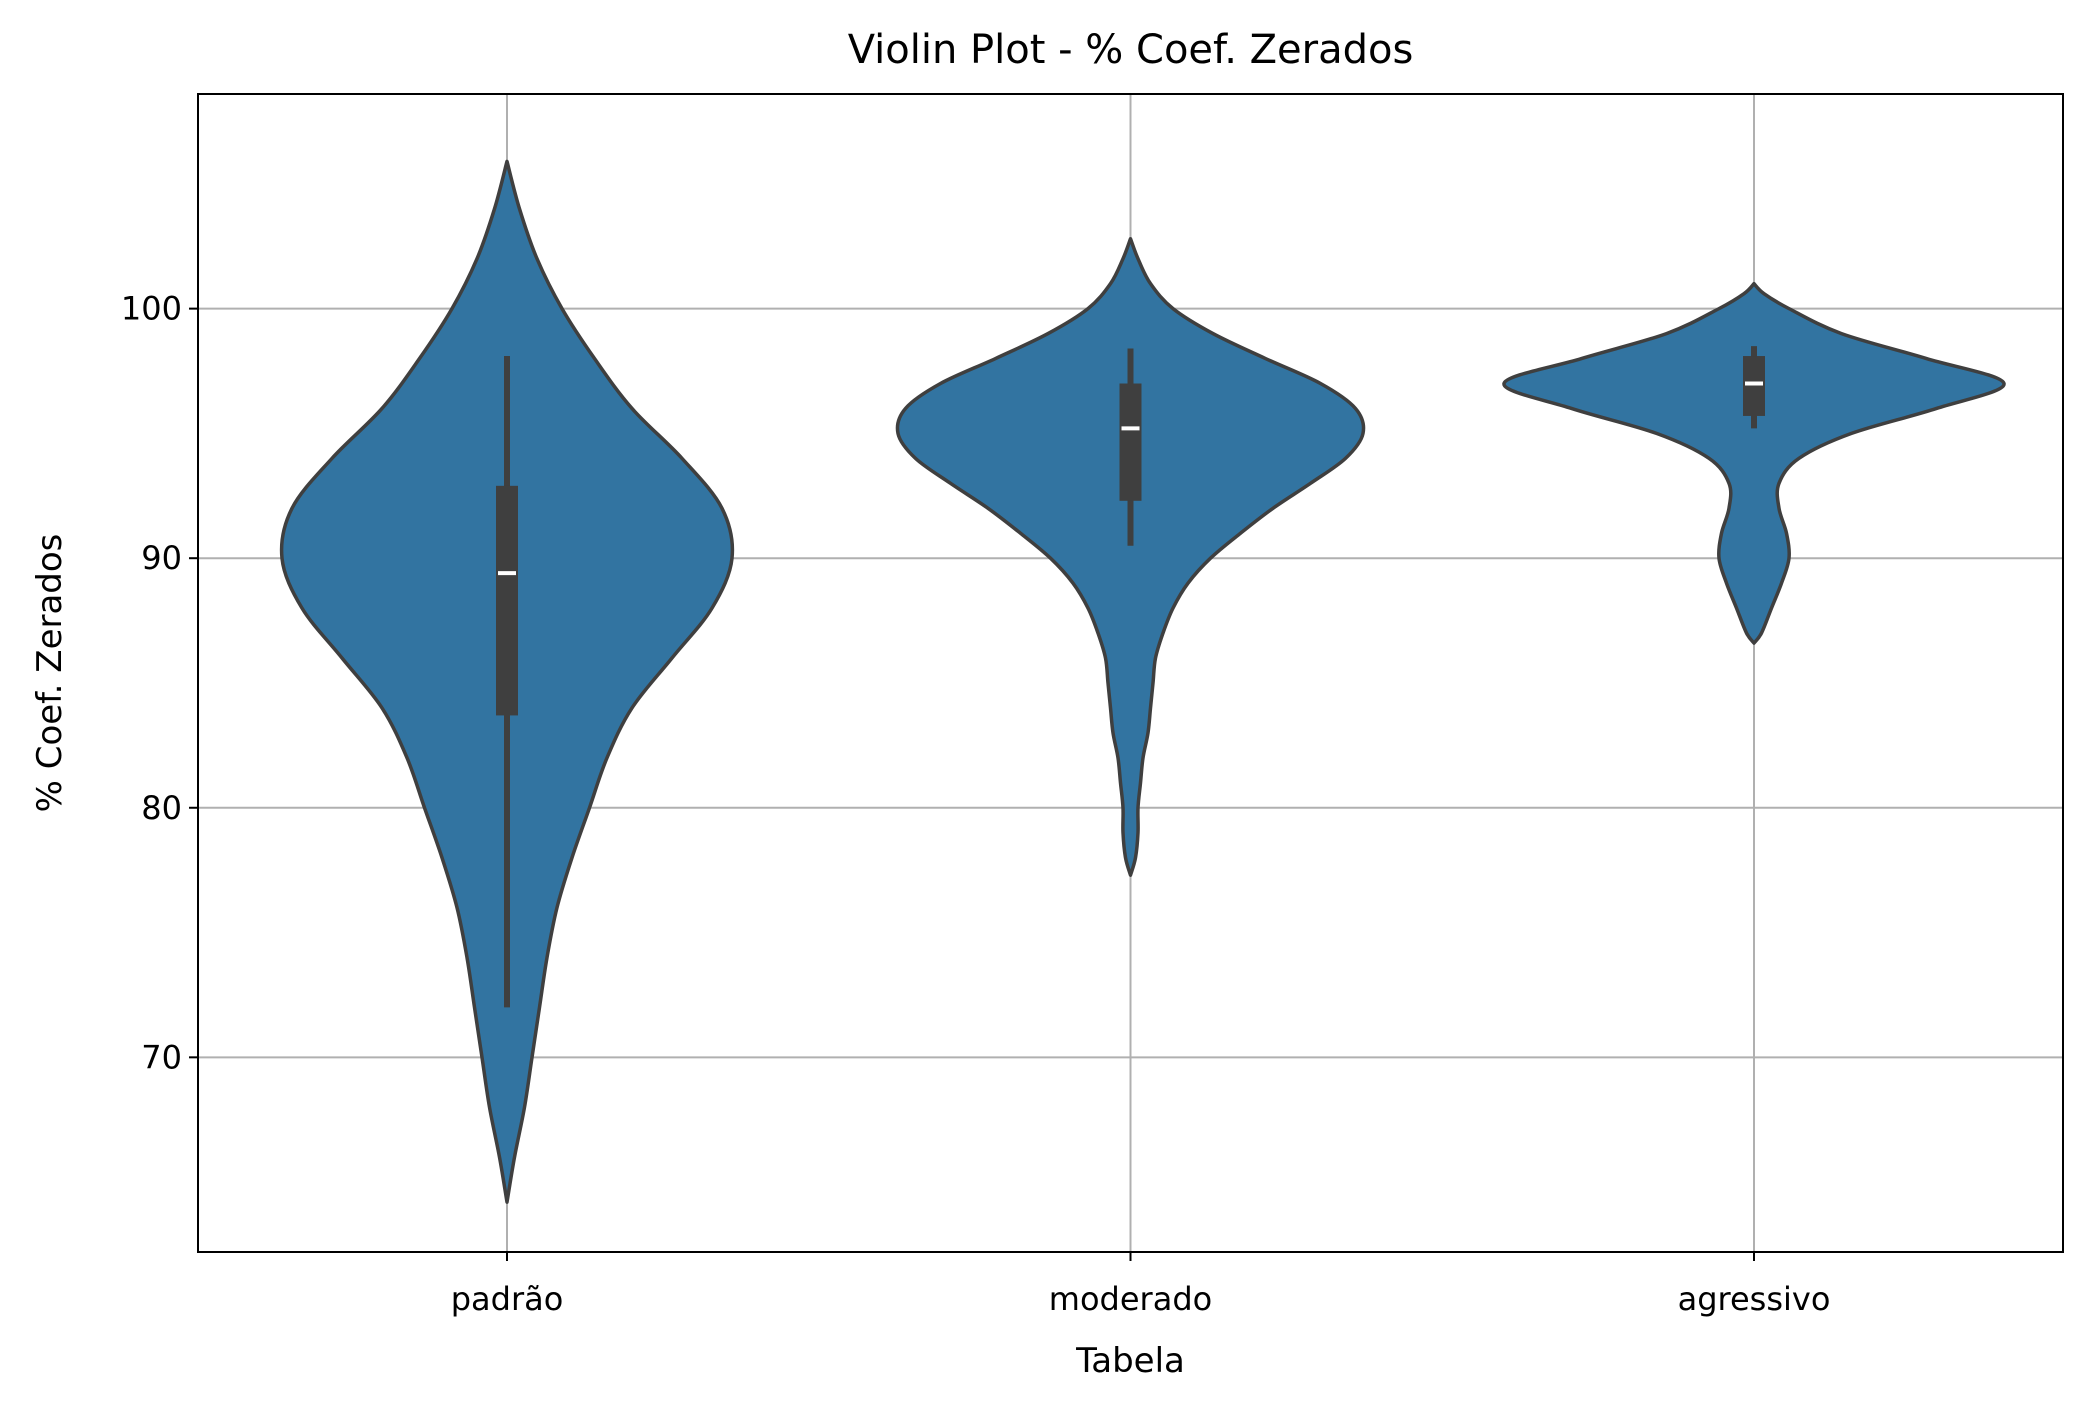  What do you see at coordinates (161, 1057) in the screenshot?
I see `y-tick-label: 70` at bounding box center [161, 1057].